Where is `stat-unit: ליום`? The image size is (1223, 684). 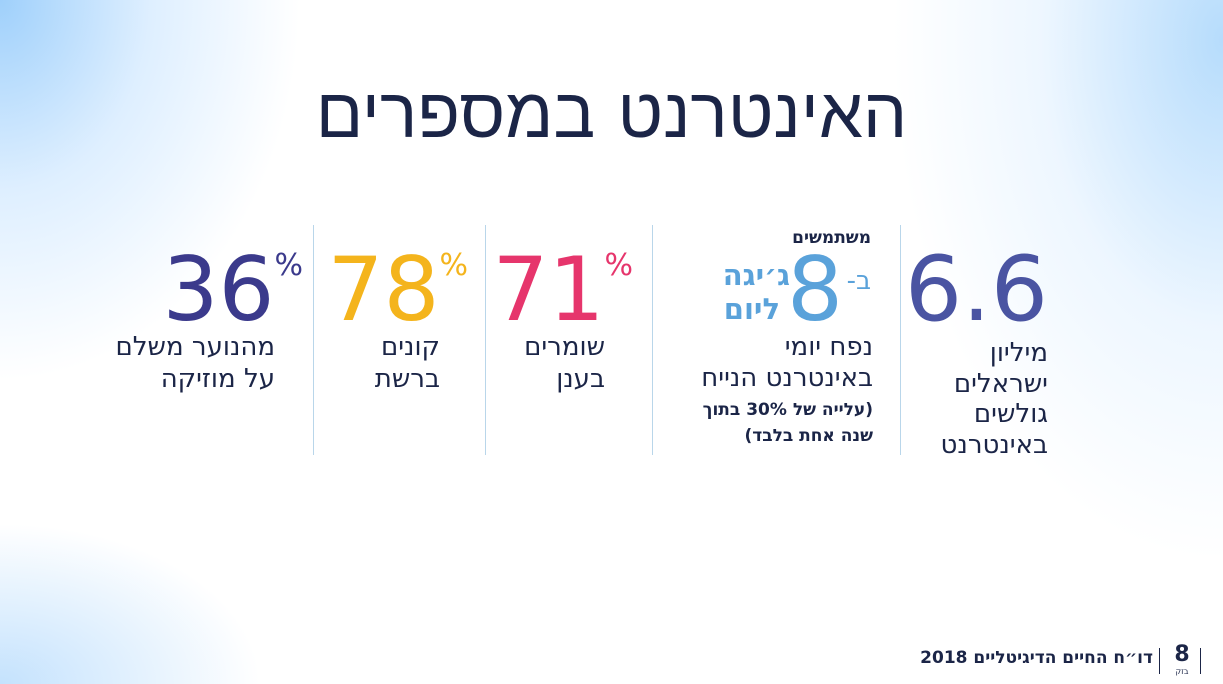 stat-unit: ליום is located at coordinates (751, 309).